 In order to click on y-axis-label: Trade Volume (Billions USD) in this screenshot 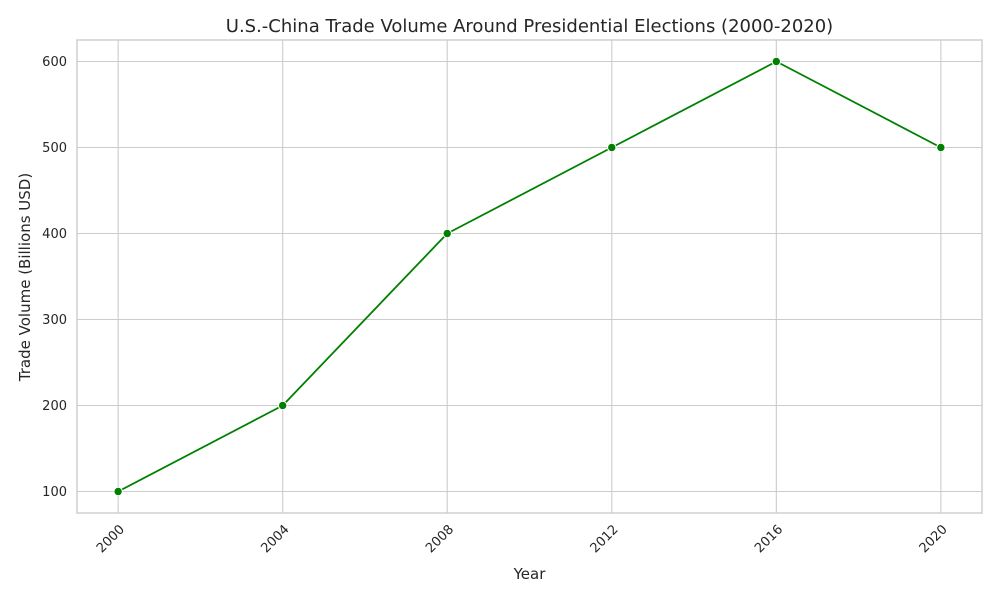, I will do `click(25, 277)`.